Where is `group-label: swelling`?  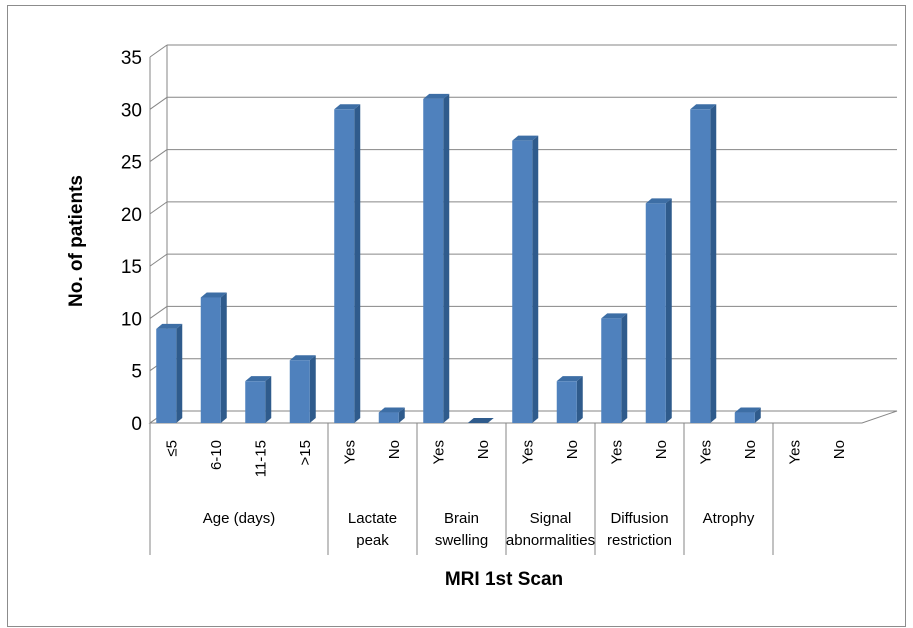 group-label: swelling is located at coordinates (461, 540).